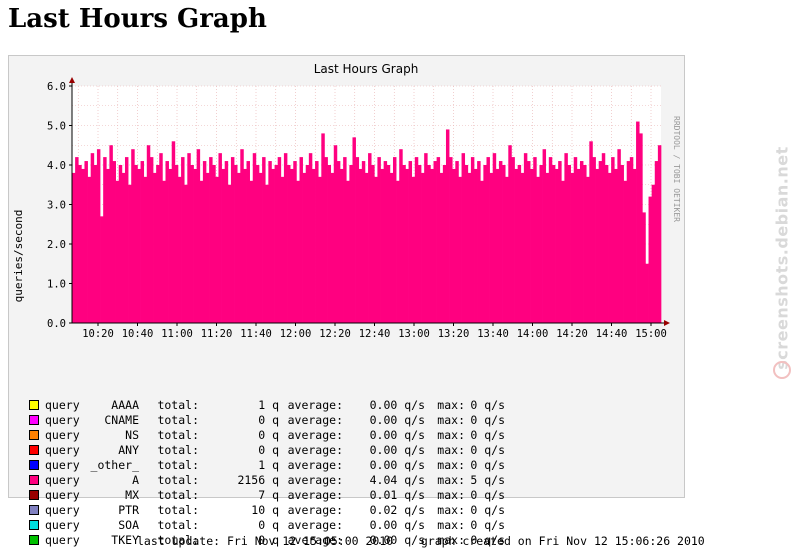 Image resolution: width=800 pixels, height=548 pixels. What do you see at coordinates (98, 334) in the screenshot?
I see `x-tick-label: 10:20` at bounding box center [98, 334].